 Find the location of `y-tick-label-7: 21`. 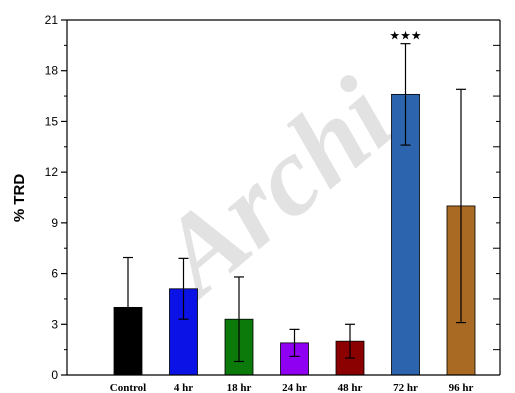

y-tick-label-7: 21 is located at coordinates (52, 20).